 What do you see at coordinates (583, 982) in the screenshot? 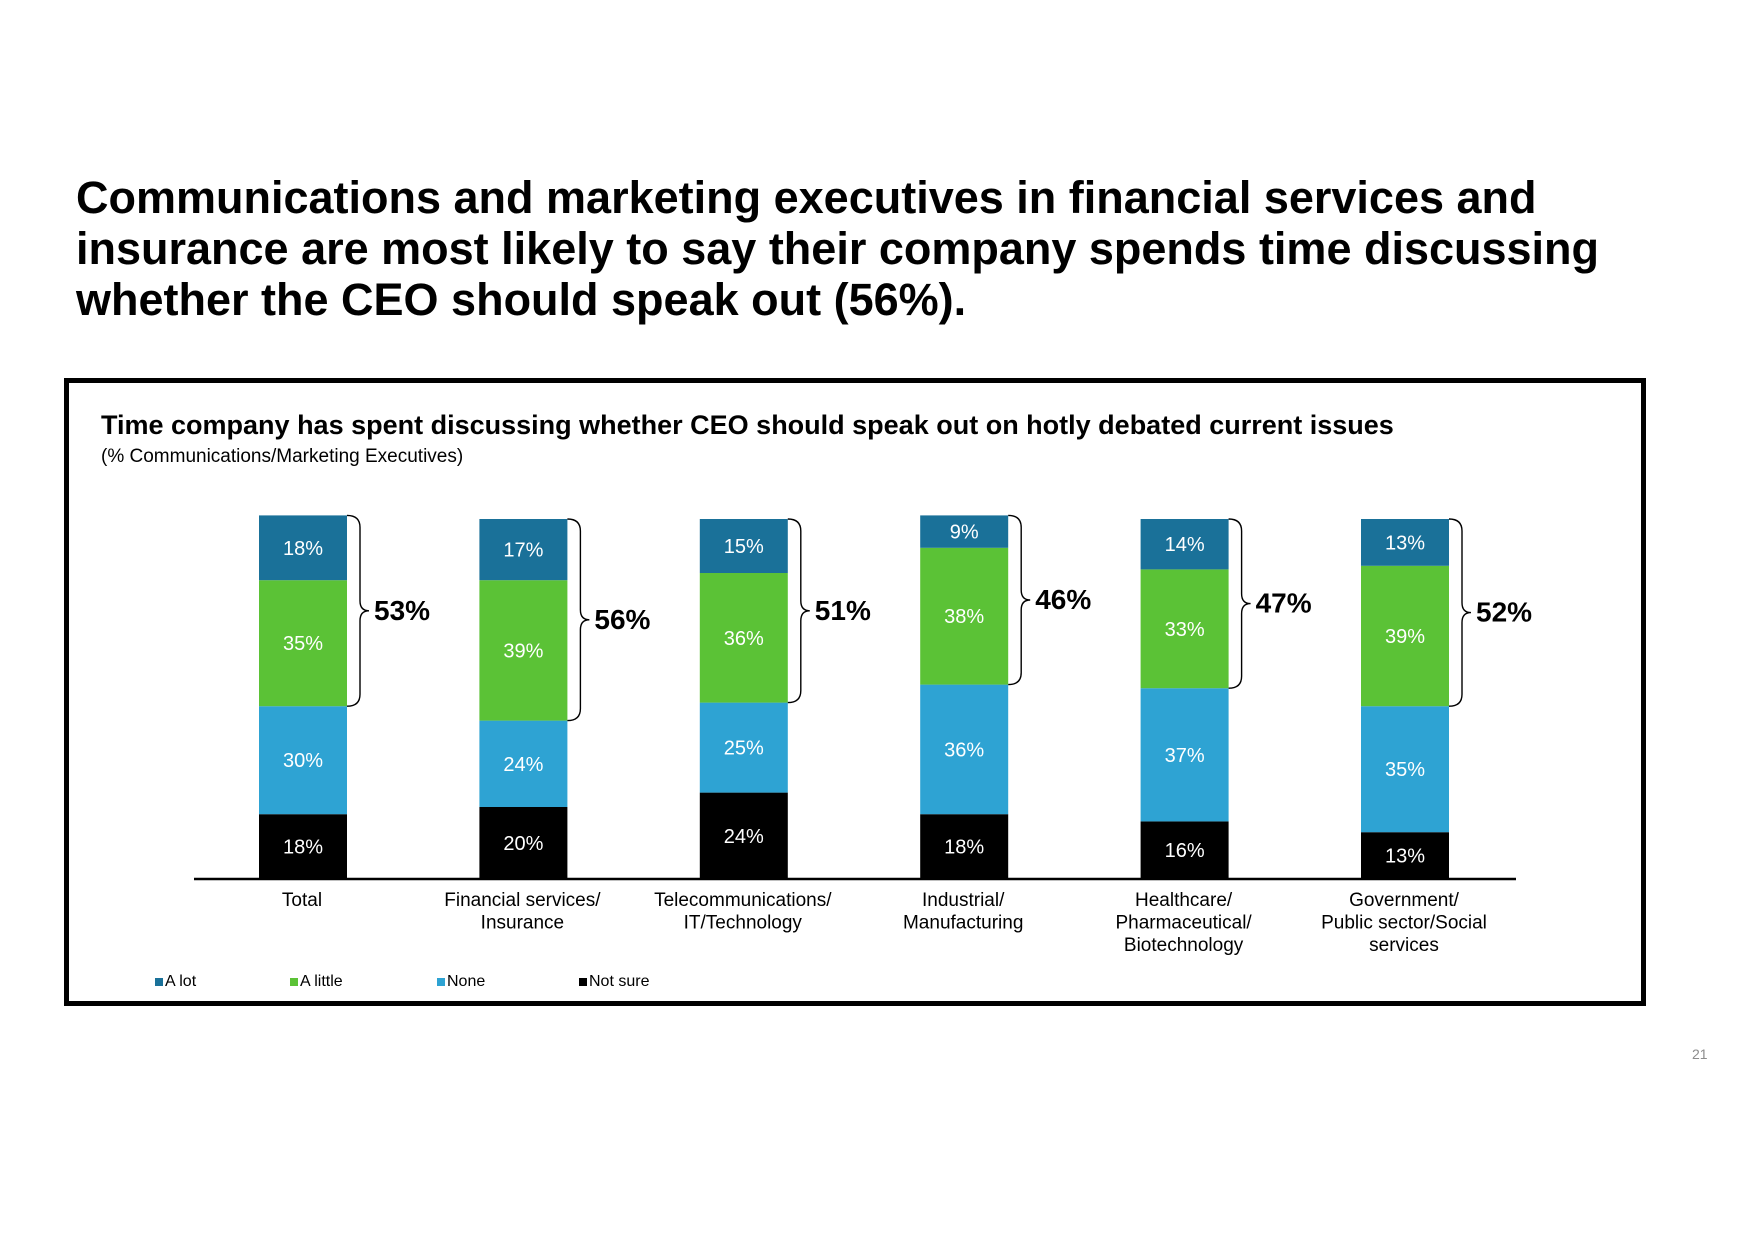
I see `legend-swatch-not-sure` at bounding box center [583, 982].